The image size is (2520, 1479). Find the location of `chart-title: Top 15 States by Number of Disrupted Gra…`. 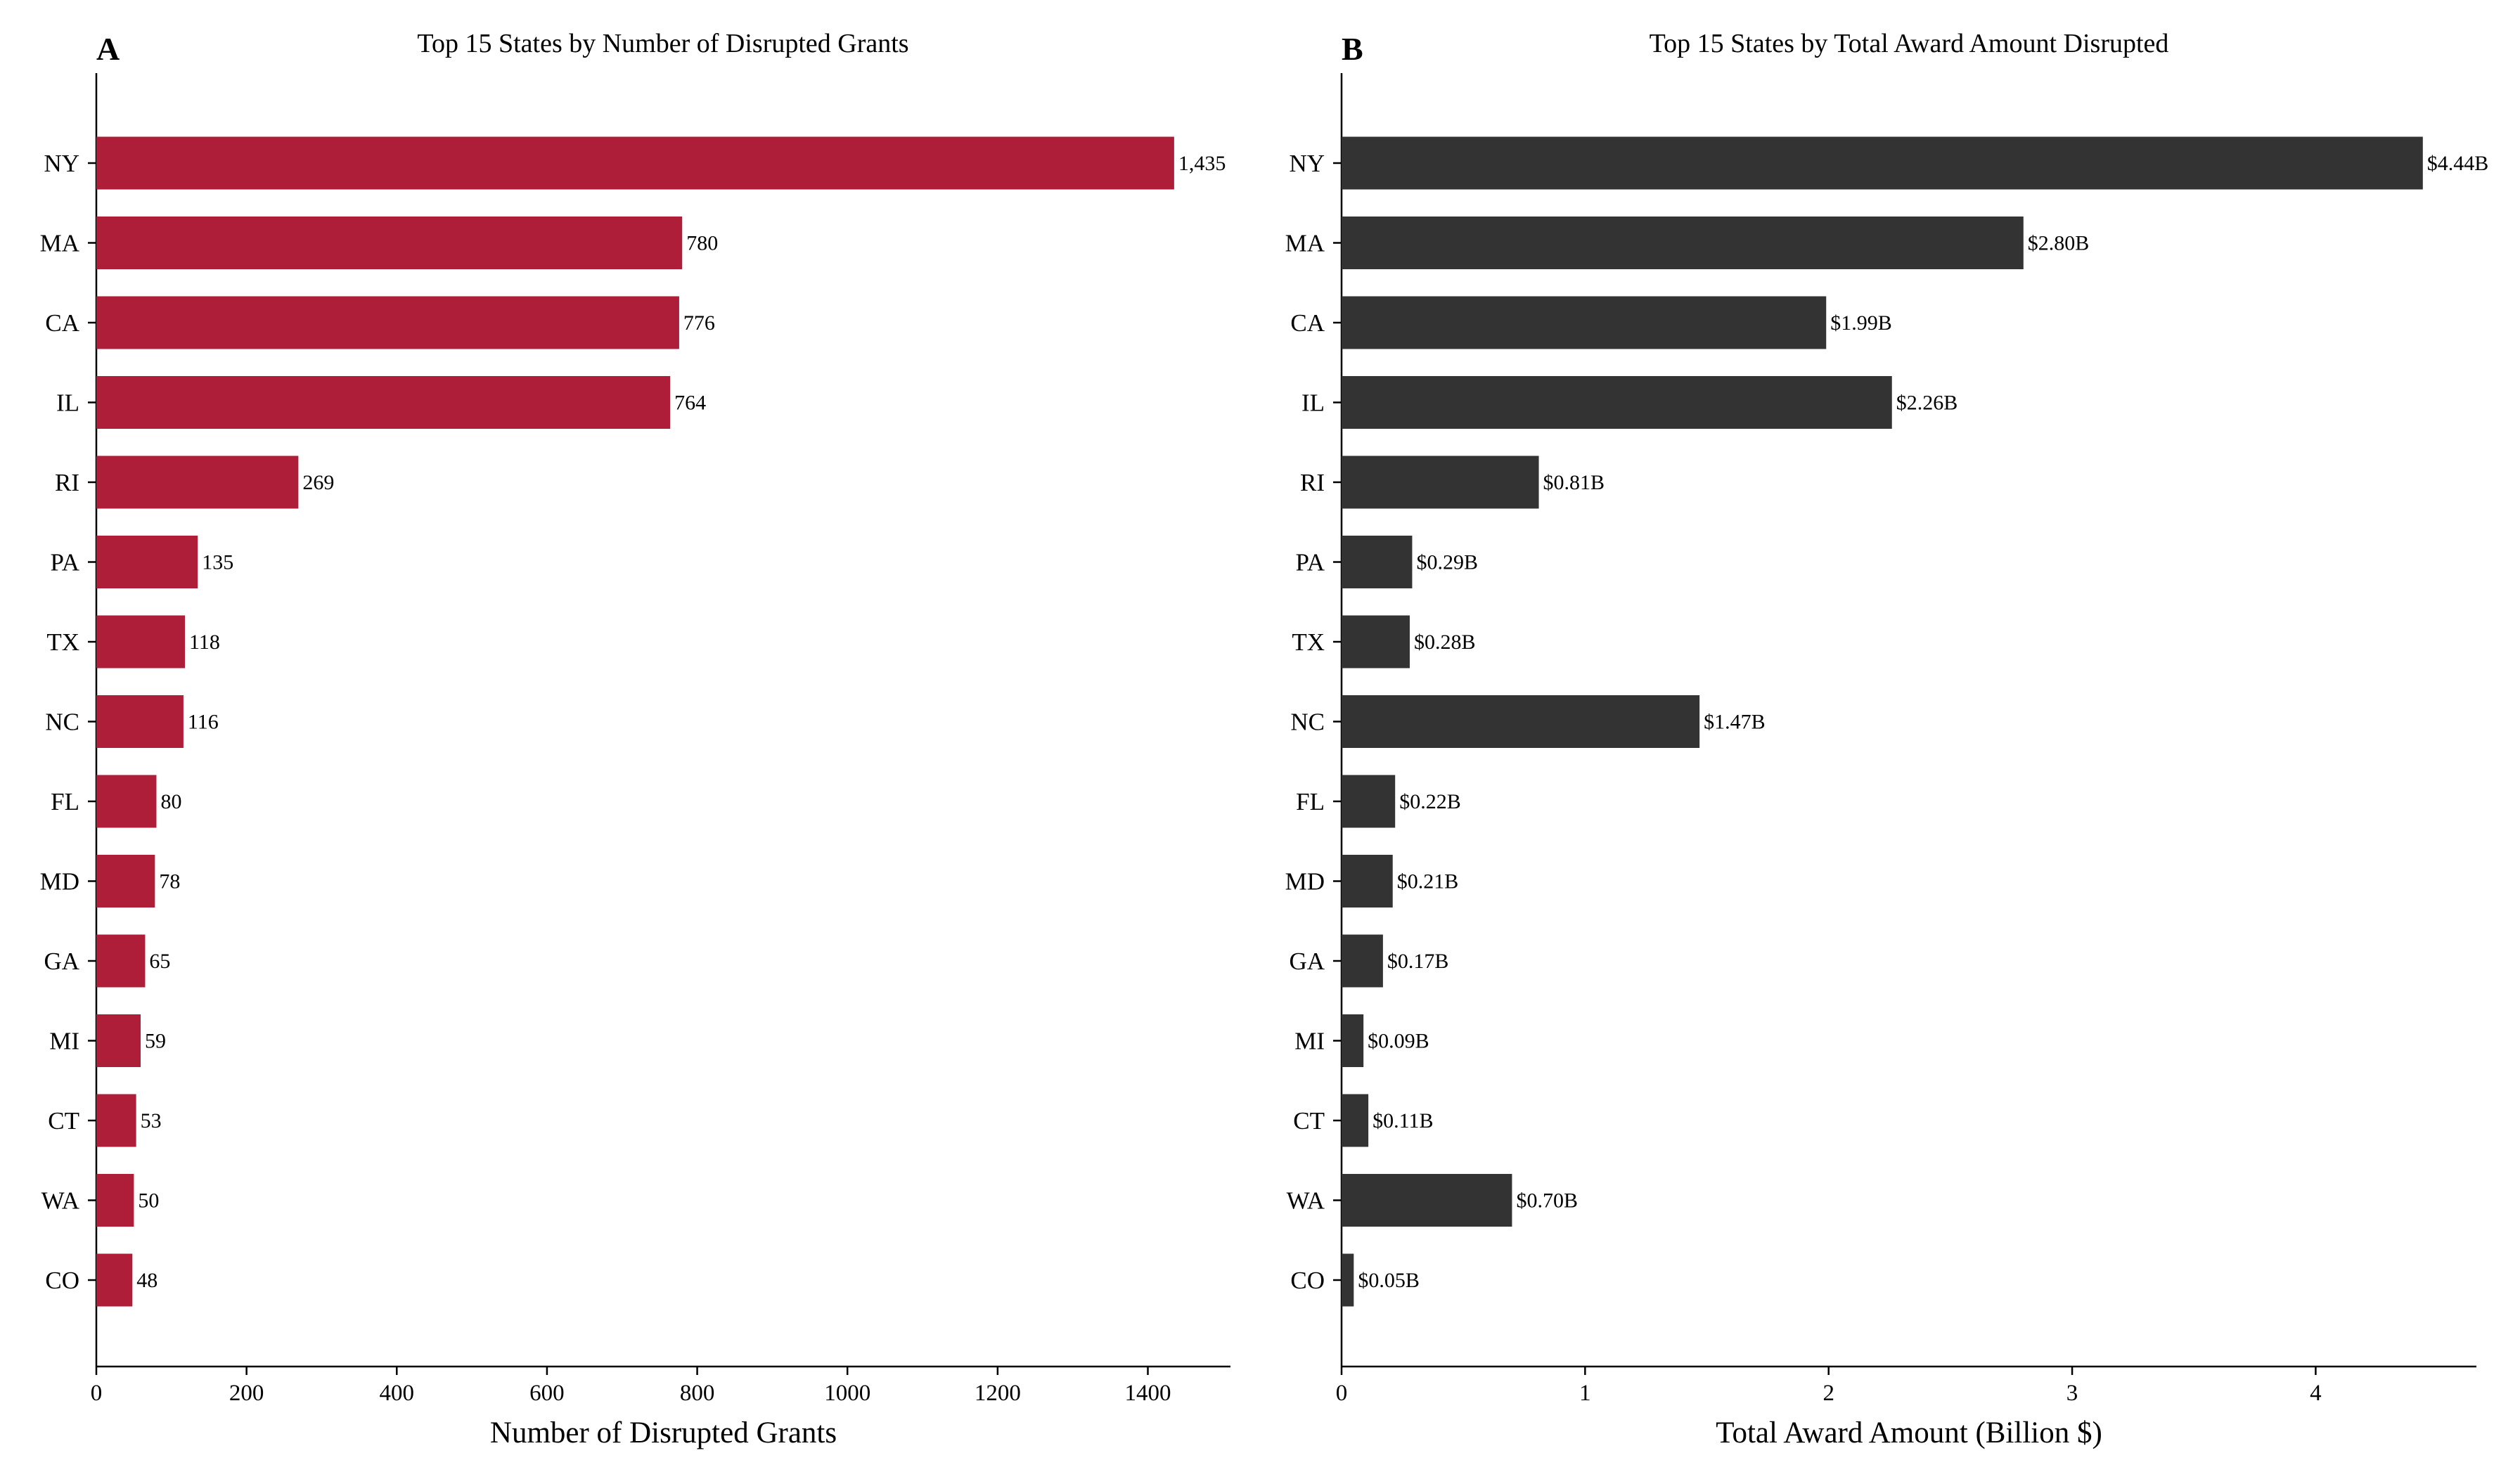

chart-title: Top 15 States by Number of Disrupted Gra… is located at coordinates (662, 43).